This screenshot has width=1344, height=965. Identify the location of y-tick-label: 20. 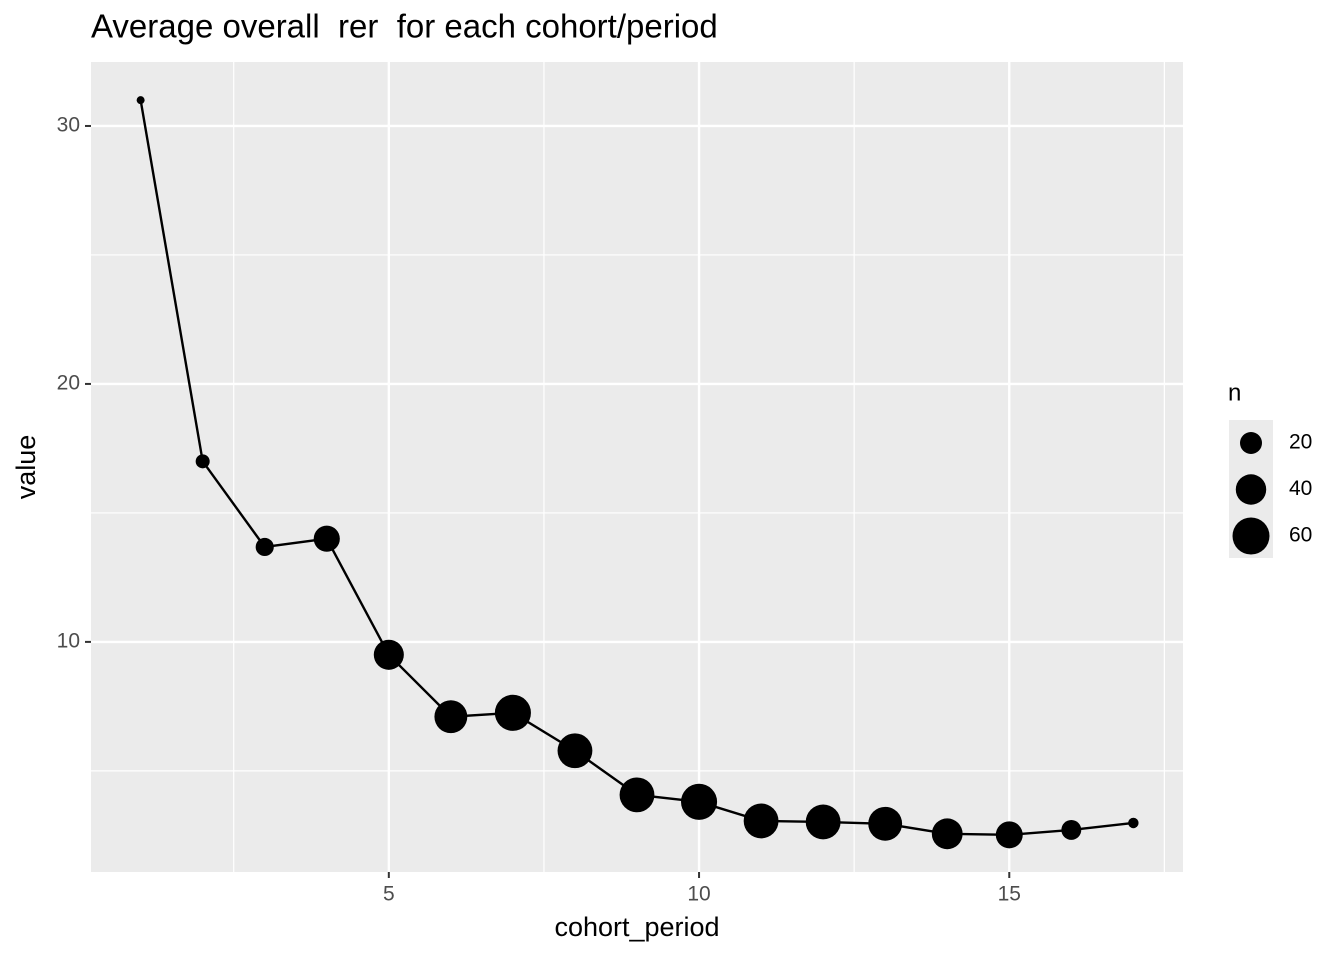
(68, 382).